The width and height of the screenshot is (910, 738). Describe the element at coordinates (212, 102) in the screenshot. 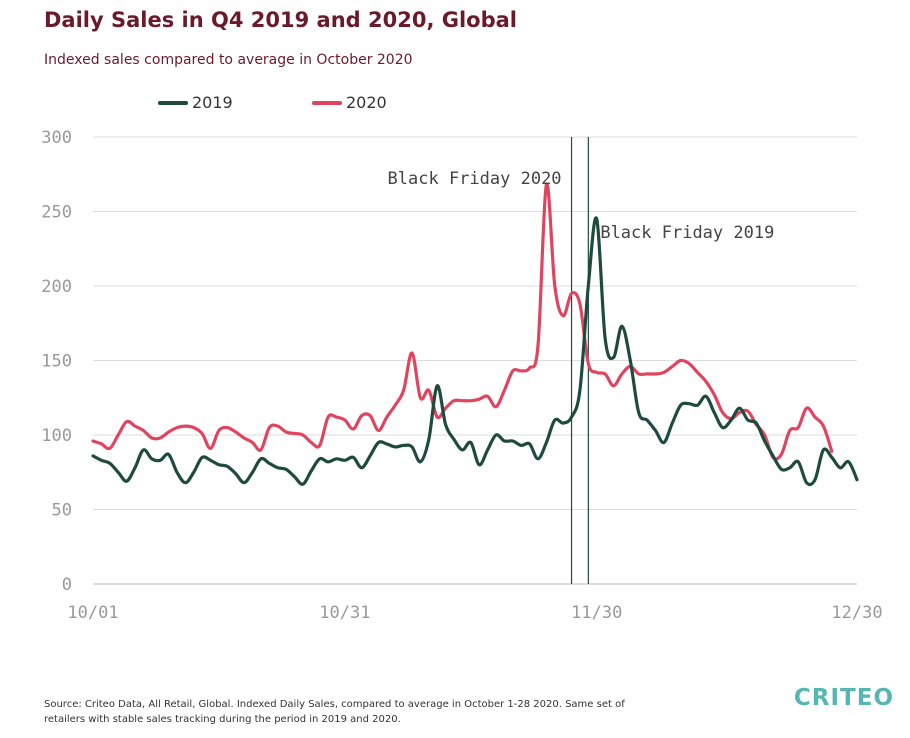

I see `legend-label-2019: 2019` at that location.